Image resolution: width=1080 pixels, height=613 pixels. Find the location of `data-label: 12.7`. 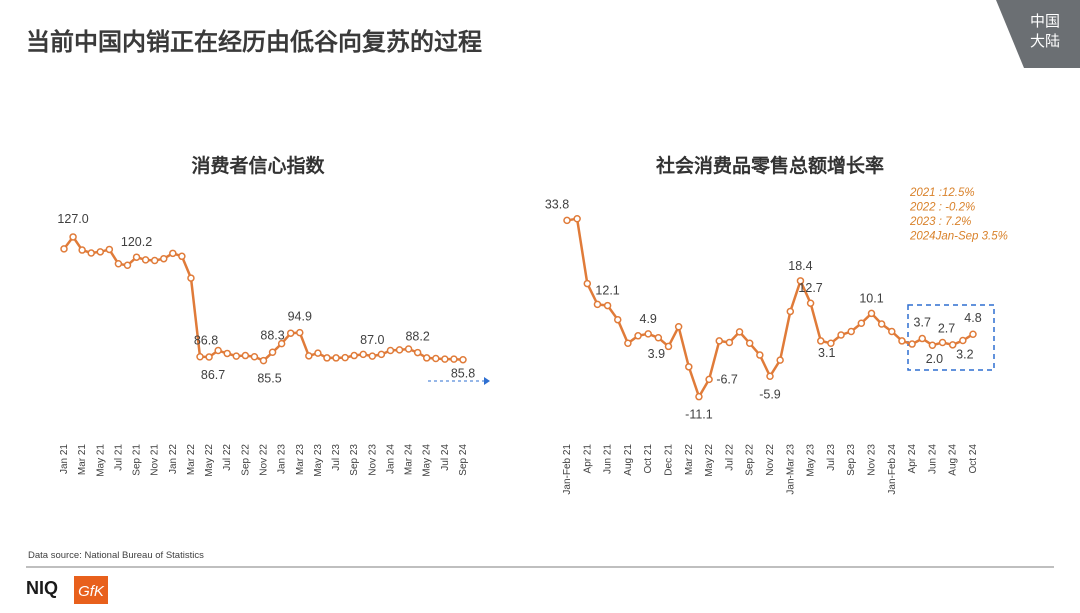

data-label: 12.7 is located at coordinates (810, 288).